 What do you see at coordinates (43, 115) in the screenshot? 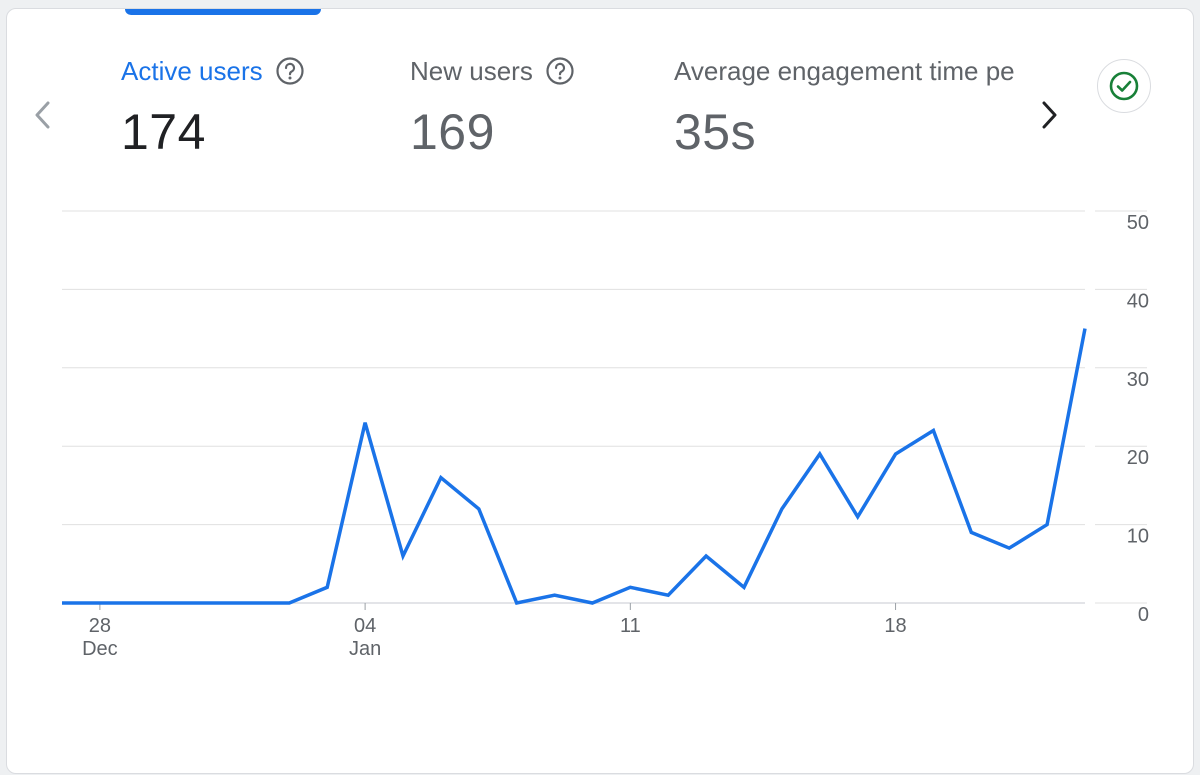
I see `chevron-left-icon` at bounding box center [43, 115].